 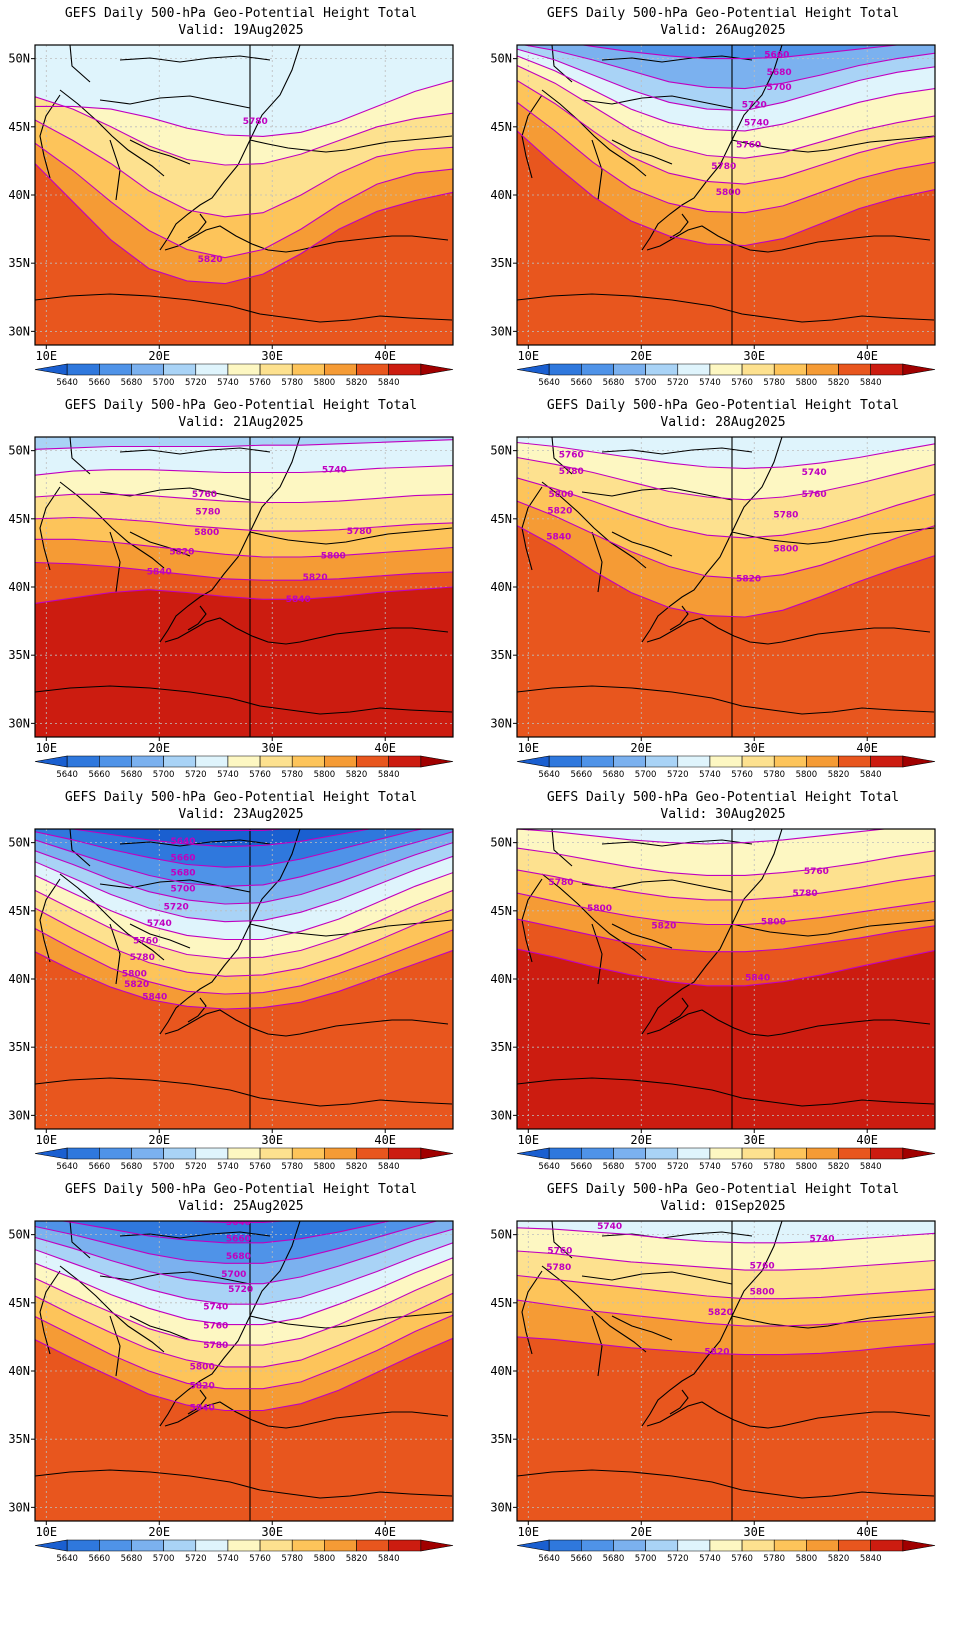 What do you see at coordinates (501, 1115) in the screenshot?
I see `lat-tick-label: 30N` at bounding box center [501, 1115].